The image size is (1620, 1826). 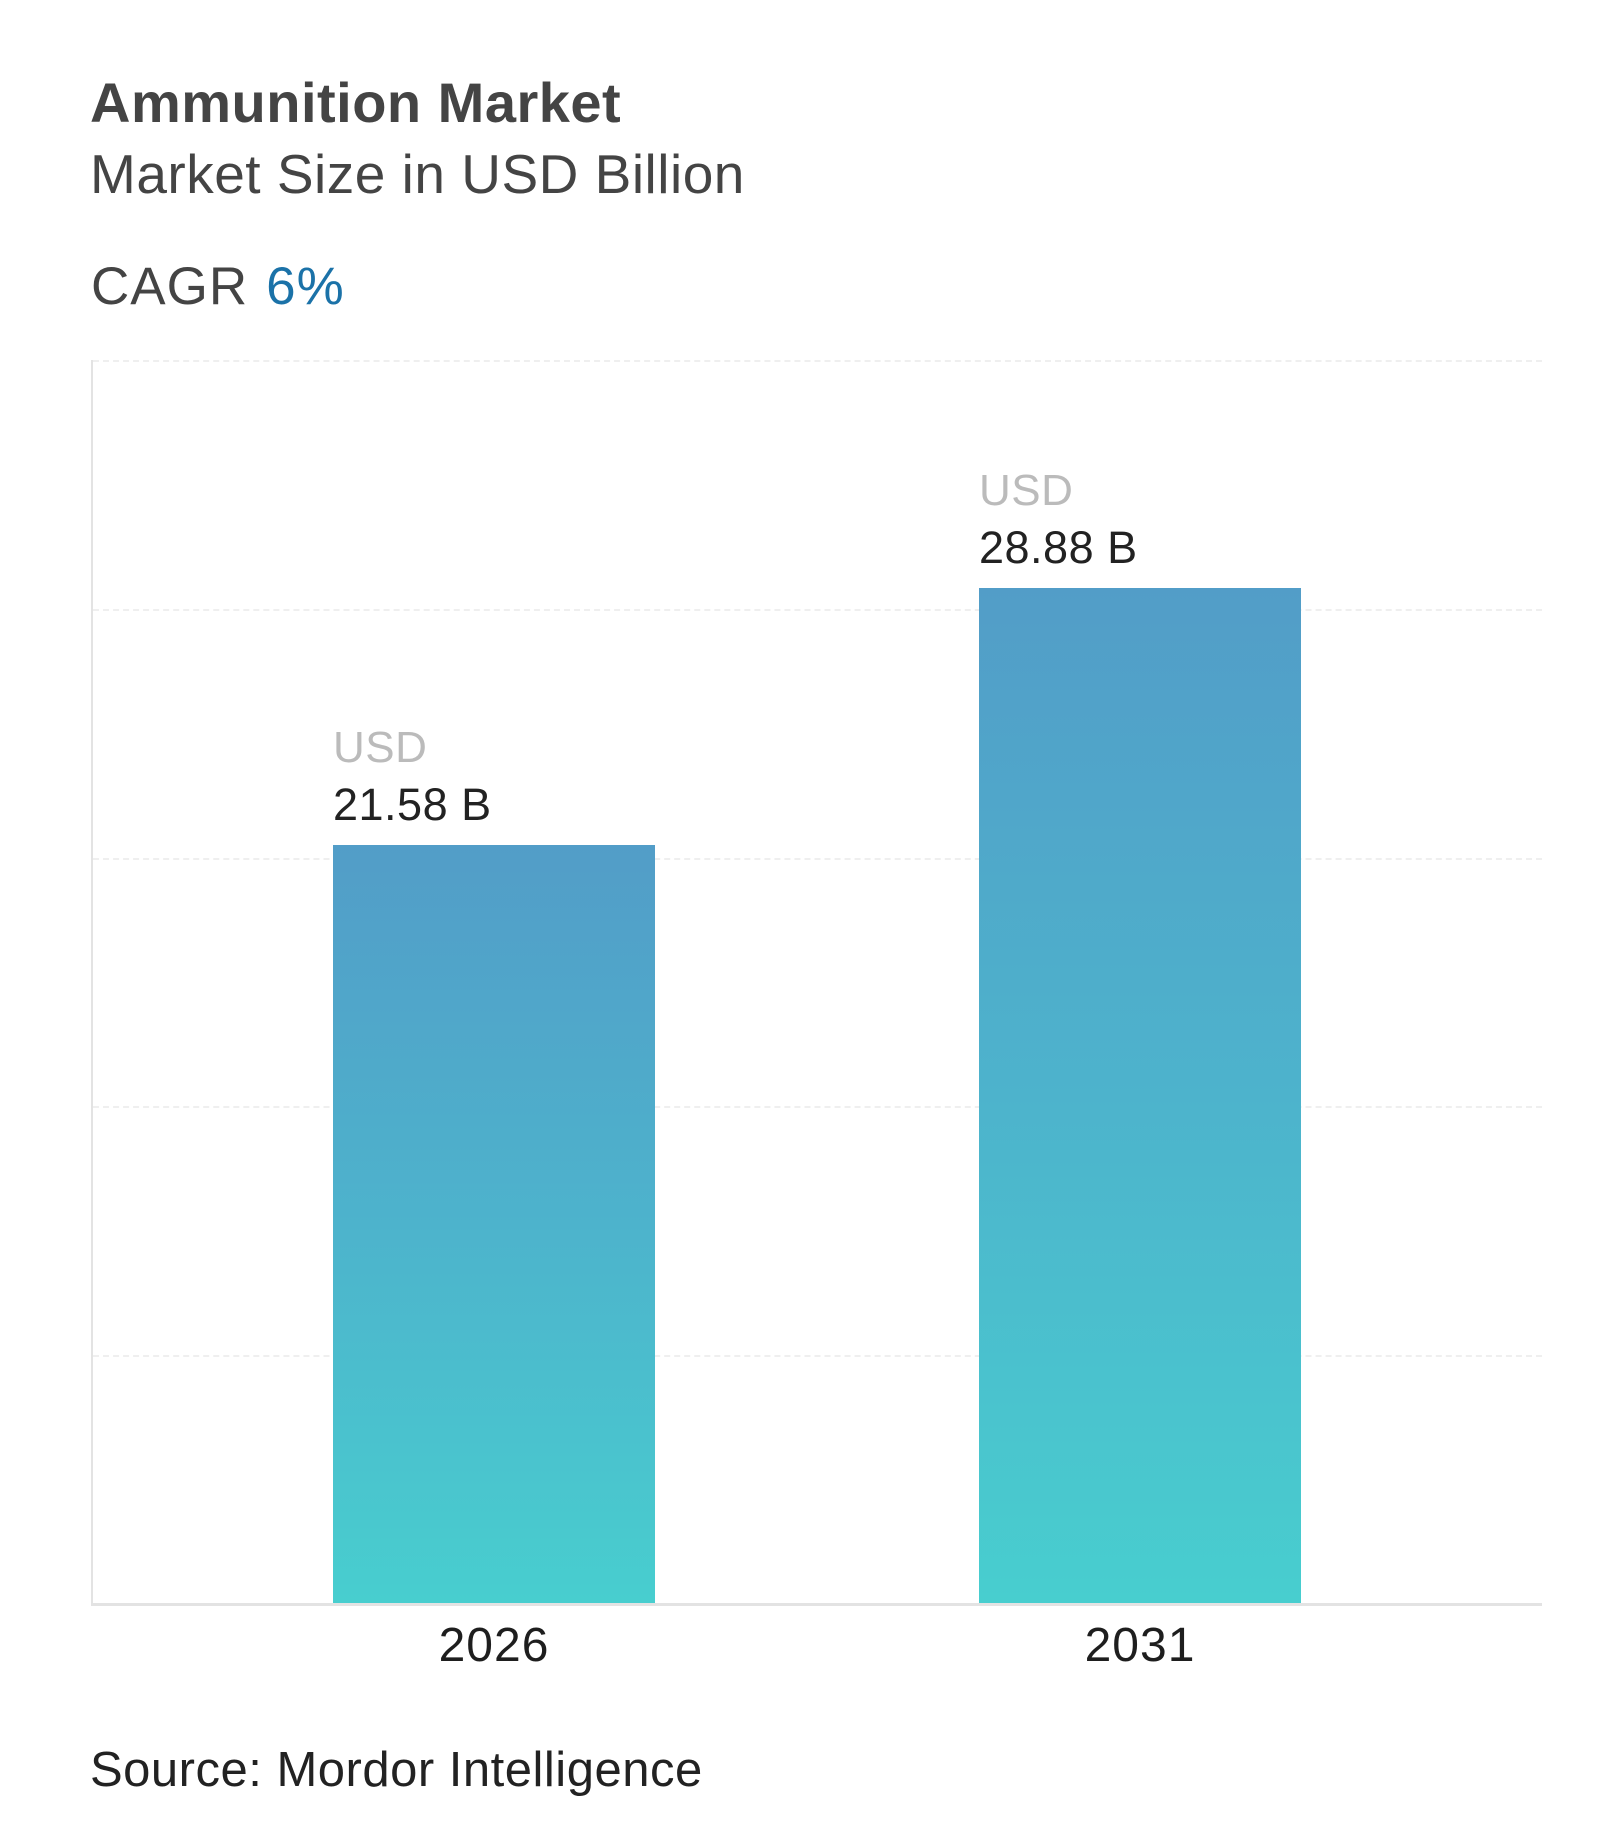 I want to click on bar-label-2026: USD 21.58 B, so click(x=412, y=777).